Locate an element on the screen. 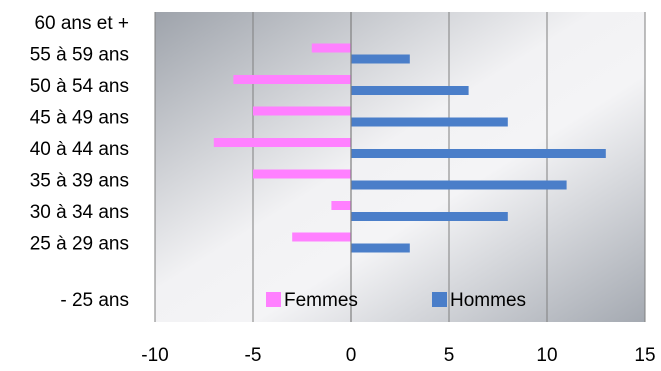 The width and height of the screenshot is (661, 371). y-tick-label: 55 à 59 ans is located at coordinates (79, 55).